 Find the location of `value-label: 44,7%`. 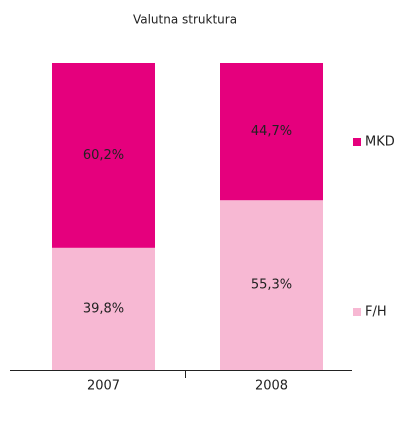

value-label: 44,7% is located at coordinates (271, 131).